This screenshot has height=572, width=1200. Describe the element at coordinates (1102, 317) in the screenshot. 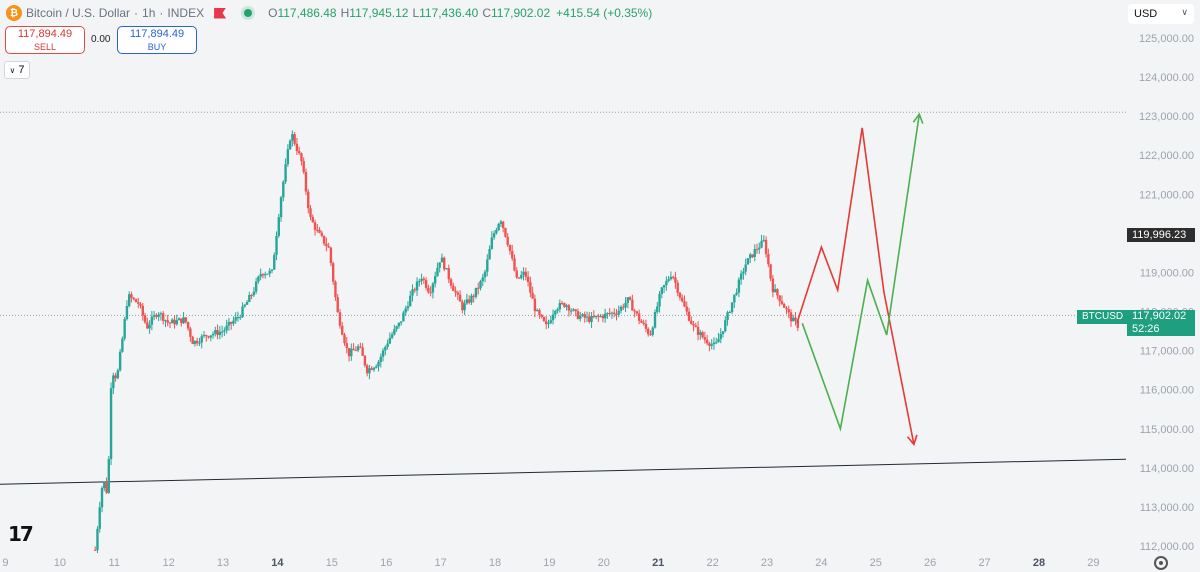

I see `symbol-tag: BTCUSD` at that location.